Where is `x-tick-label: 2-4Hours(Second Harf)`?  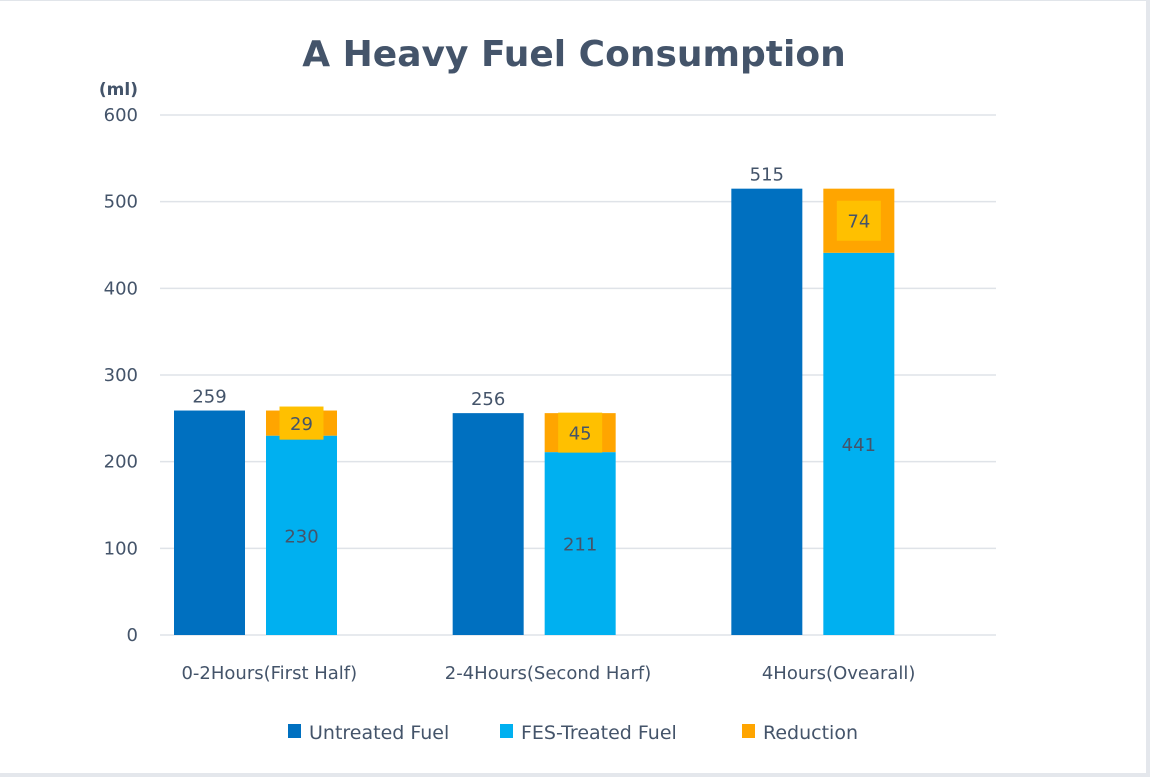
x-tick-label: 2-4Hours(Second Harf) is located at coordinates (548, 673).